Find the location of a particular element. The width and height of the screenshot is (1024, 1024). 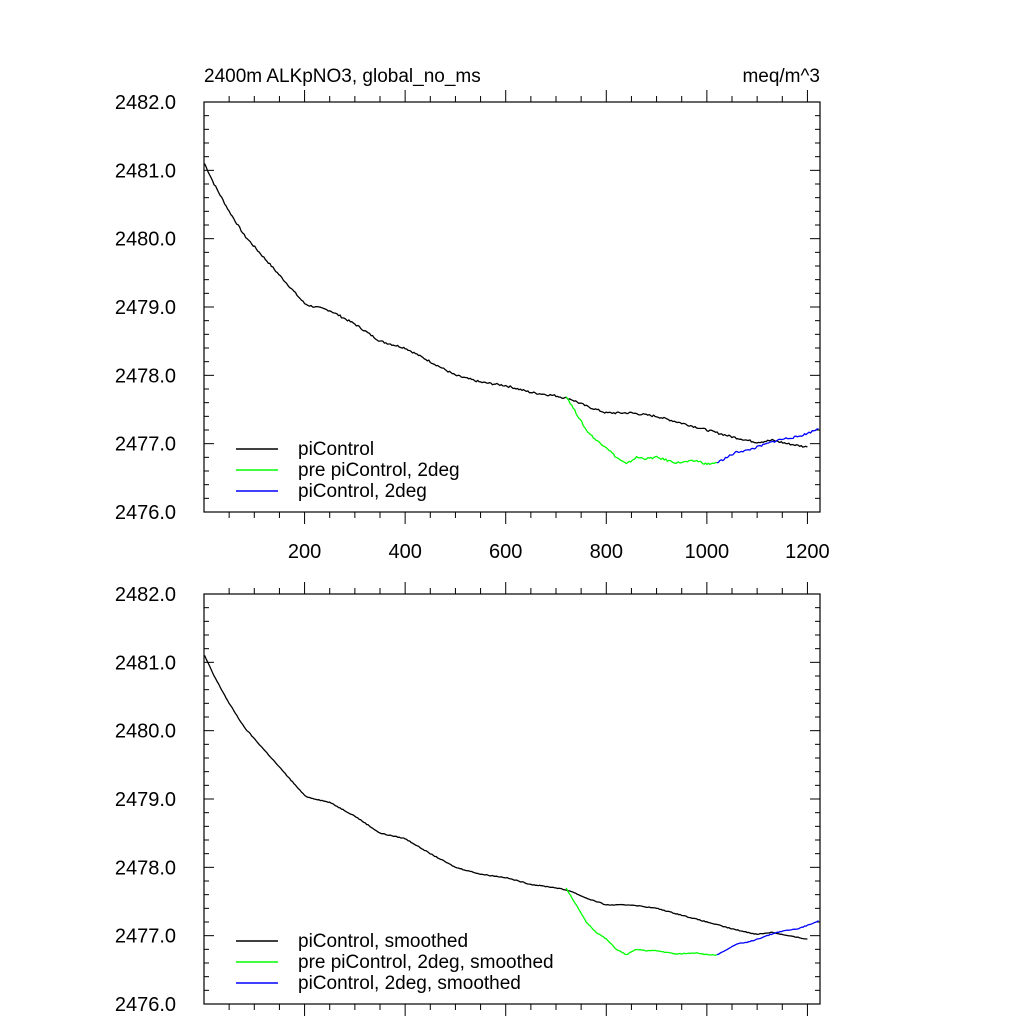

x-tick-label: 400 is located at coordinates (404, 552).